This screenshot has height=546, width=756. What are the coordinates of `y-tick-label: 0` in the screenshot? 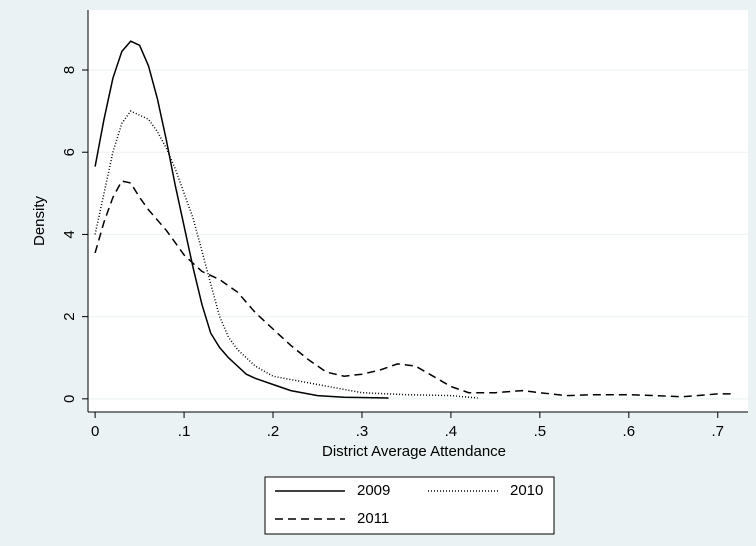 It's located at (69, 399).